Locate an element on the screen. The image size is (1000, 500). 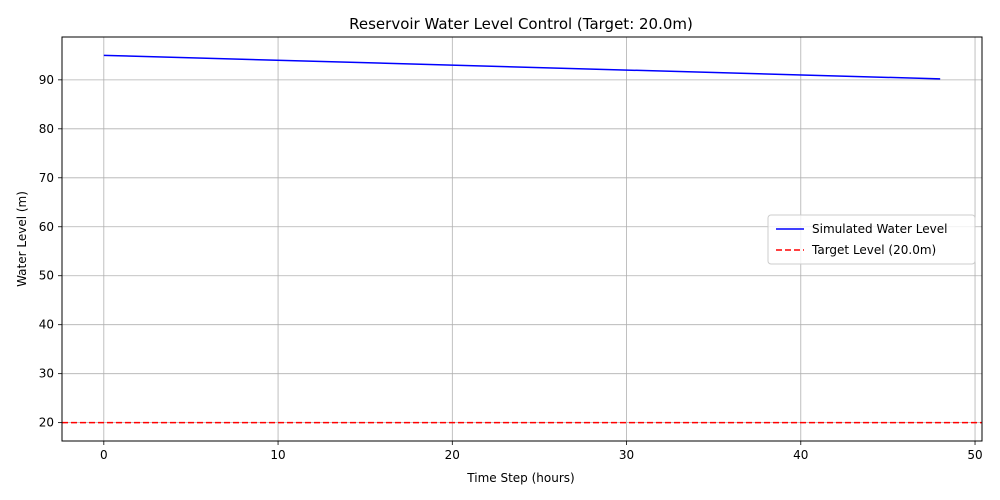
x-axis-label: Time Step (hours) is located at coordinates (520, 478).